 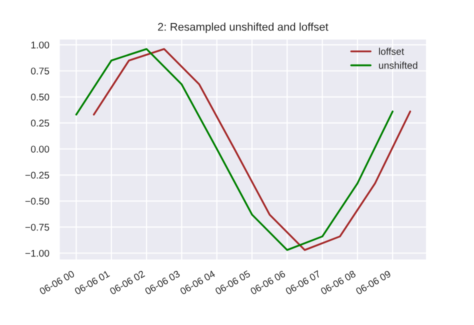 What do you see at coordinates (37, 253) in the screenshot?
I see `y-tick-label: −1.00` at bounding box center [37, 253].